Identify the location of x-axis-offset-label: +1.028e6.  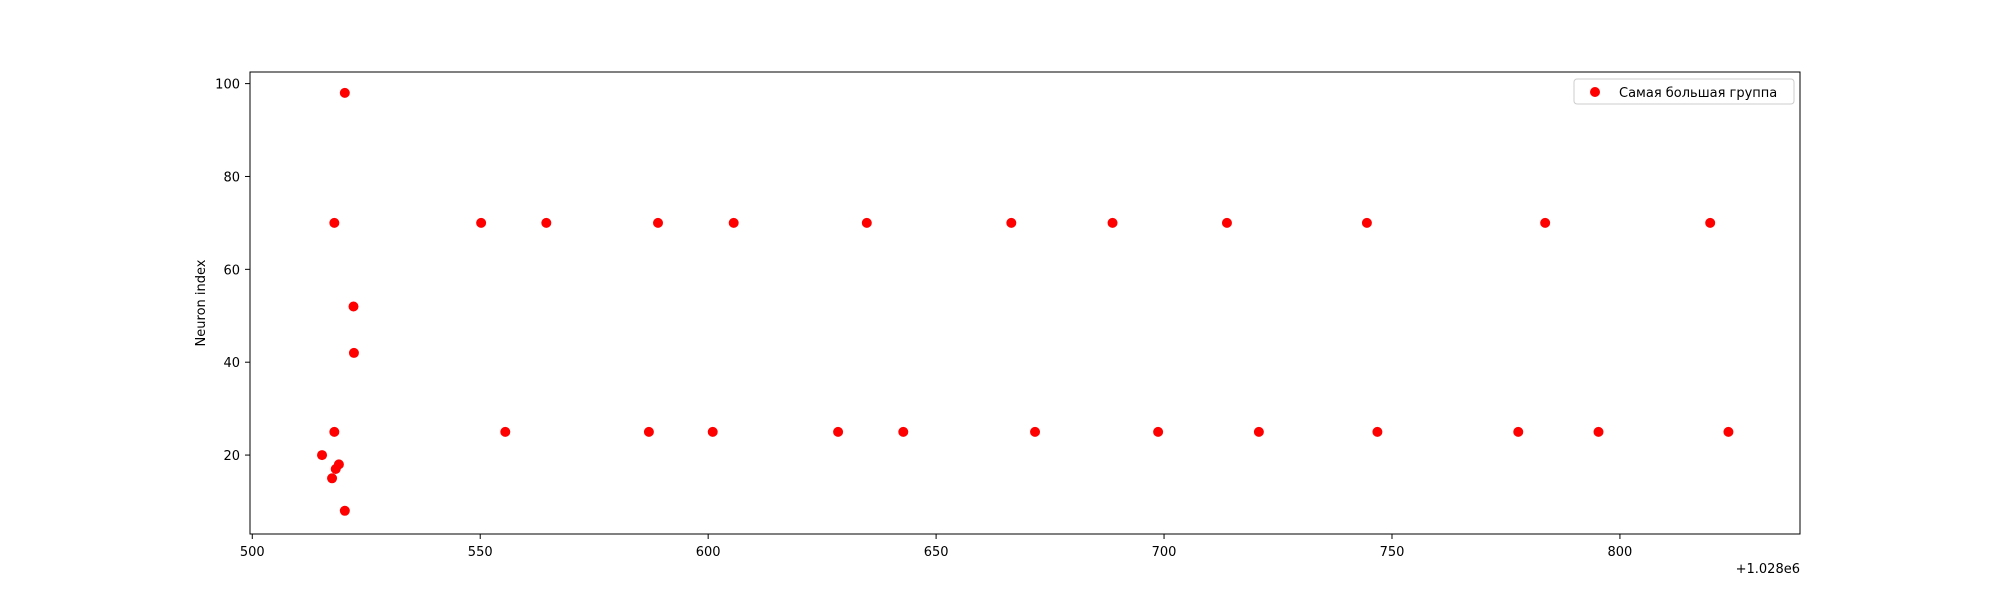
(1768, 569).